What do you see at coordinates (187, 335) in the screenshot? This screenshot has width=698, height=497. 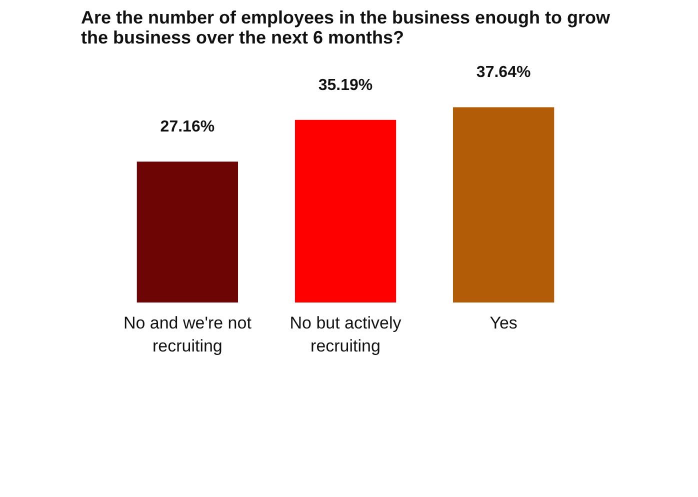 I see `x-tick-label: No and we're not recruiting` at bounding box center [187, 335].